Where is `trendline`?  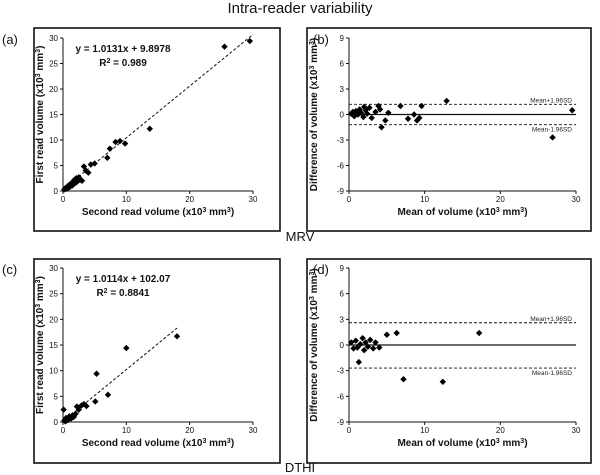
trendline is located at coordinates (120, 374).